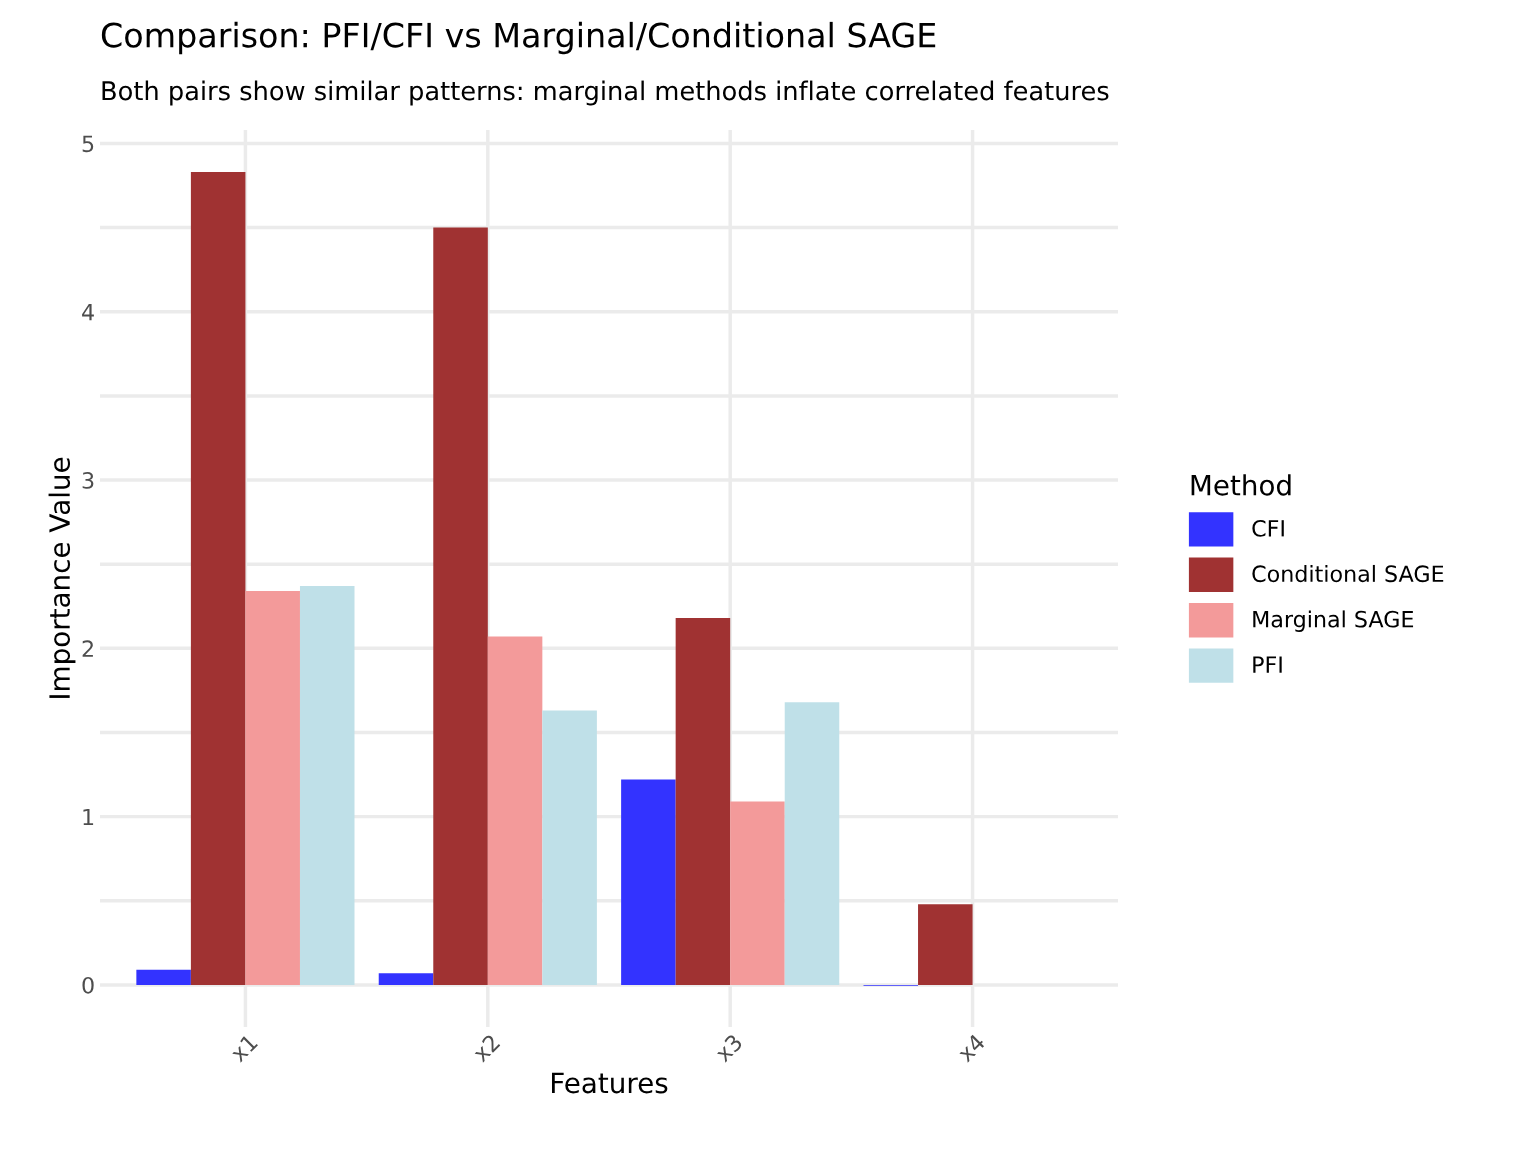 Image resolution: width=1536 pixels, height=1152 pixels. I want to click on y-tick-label: 0, so click(88, 985).